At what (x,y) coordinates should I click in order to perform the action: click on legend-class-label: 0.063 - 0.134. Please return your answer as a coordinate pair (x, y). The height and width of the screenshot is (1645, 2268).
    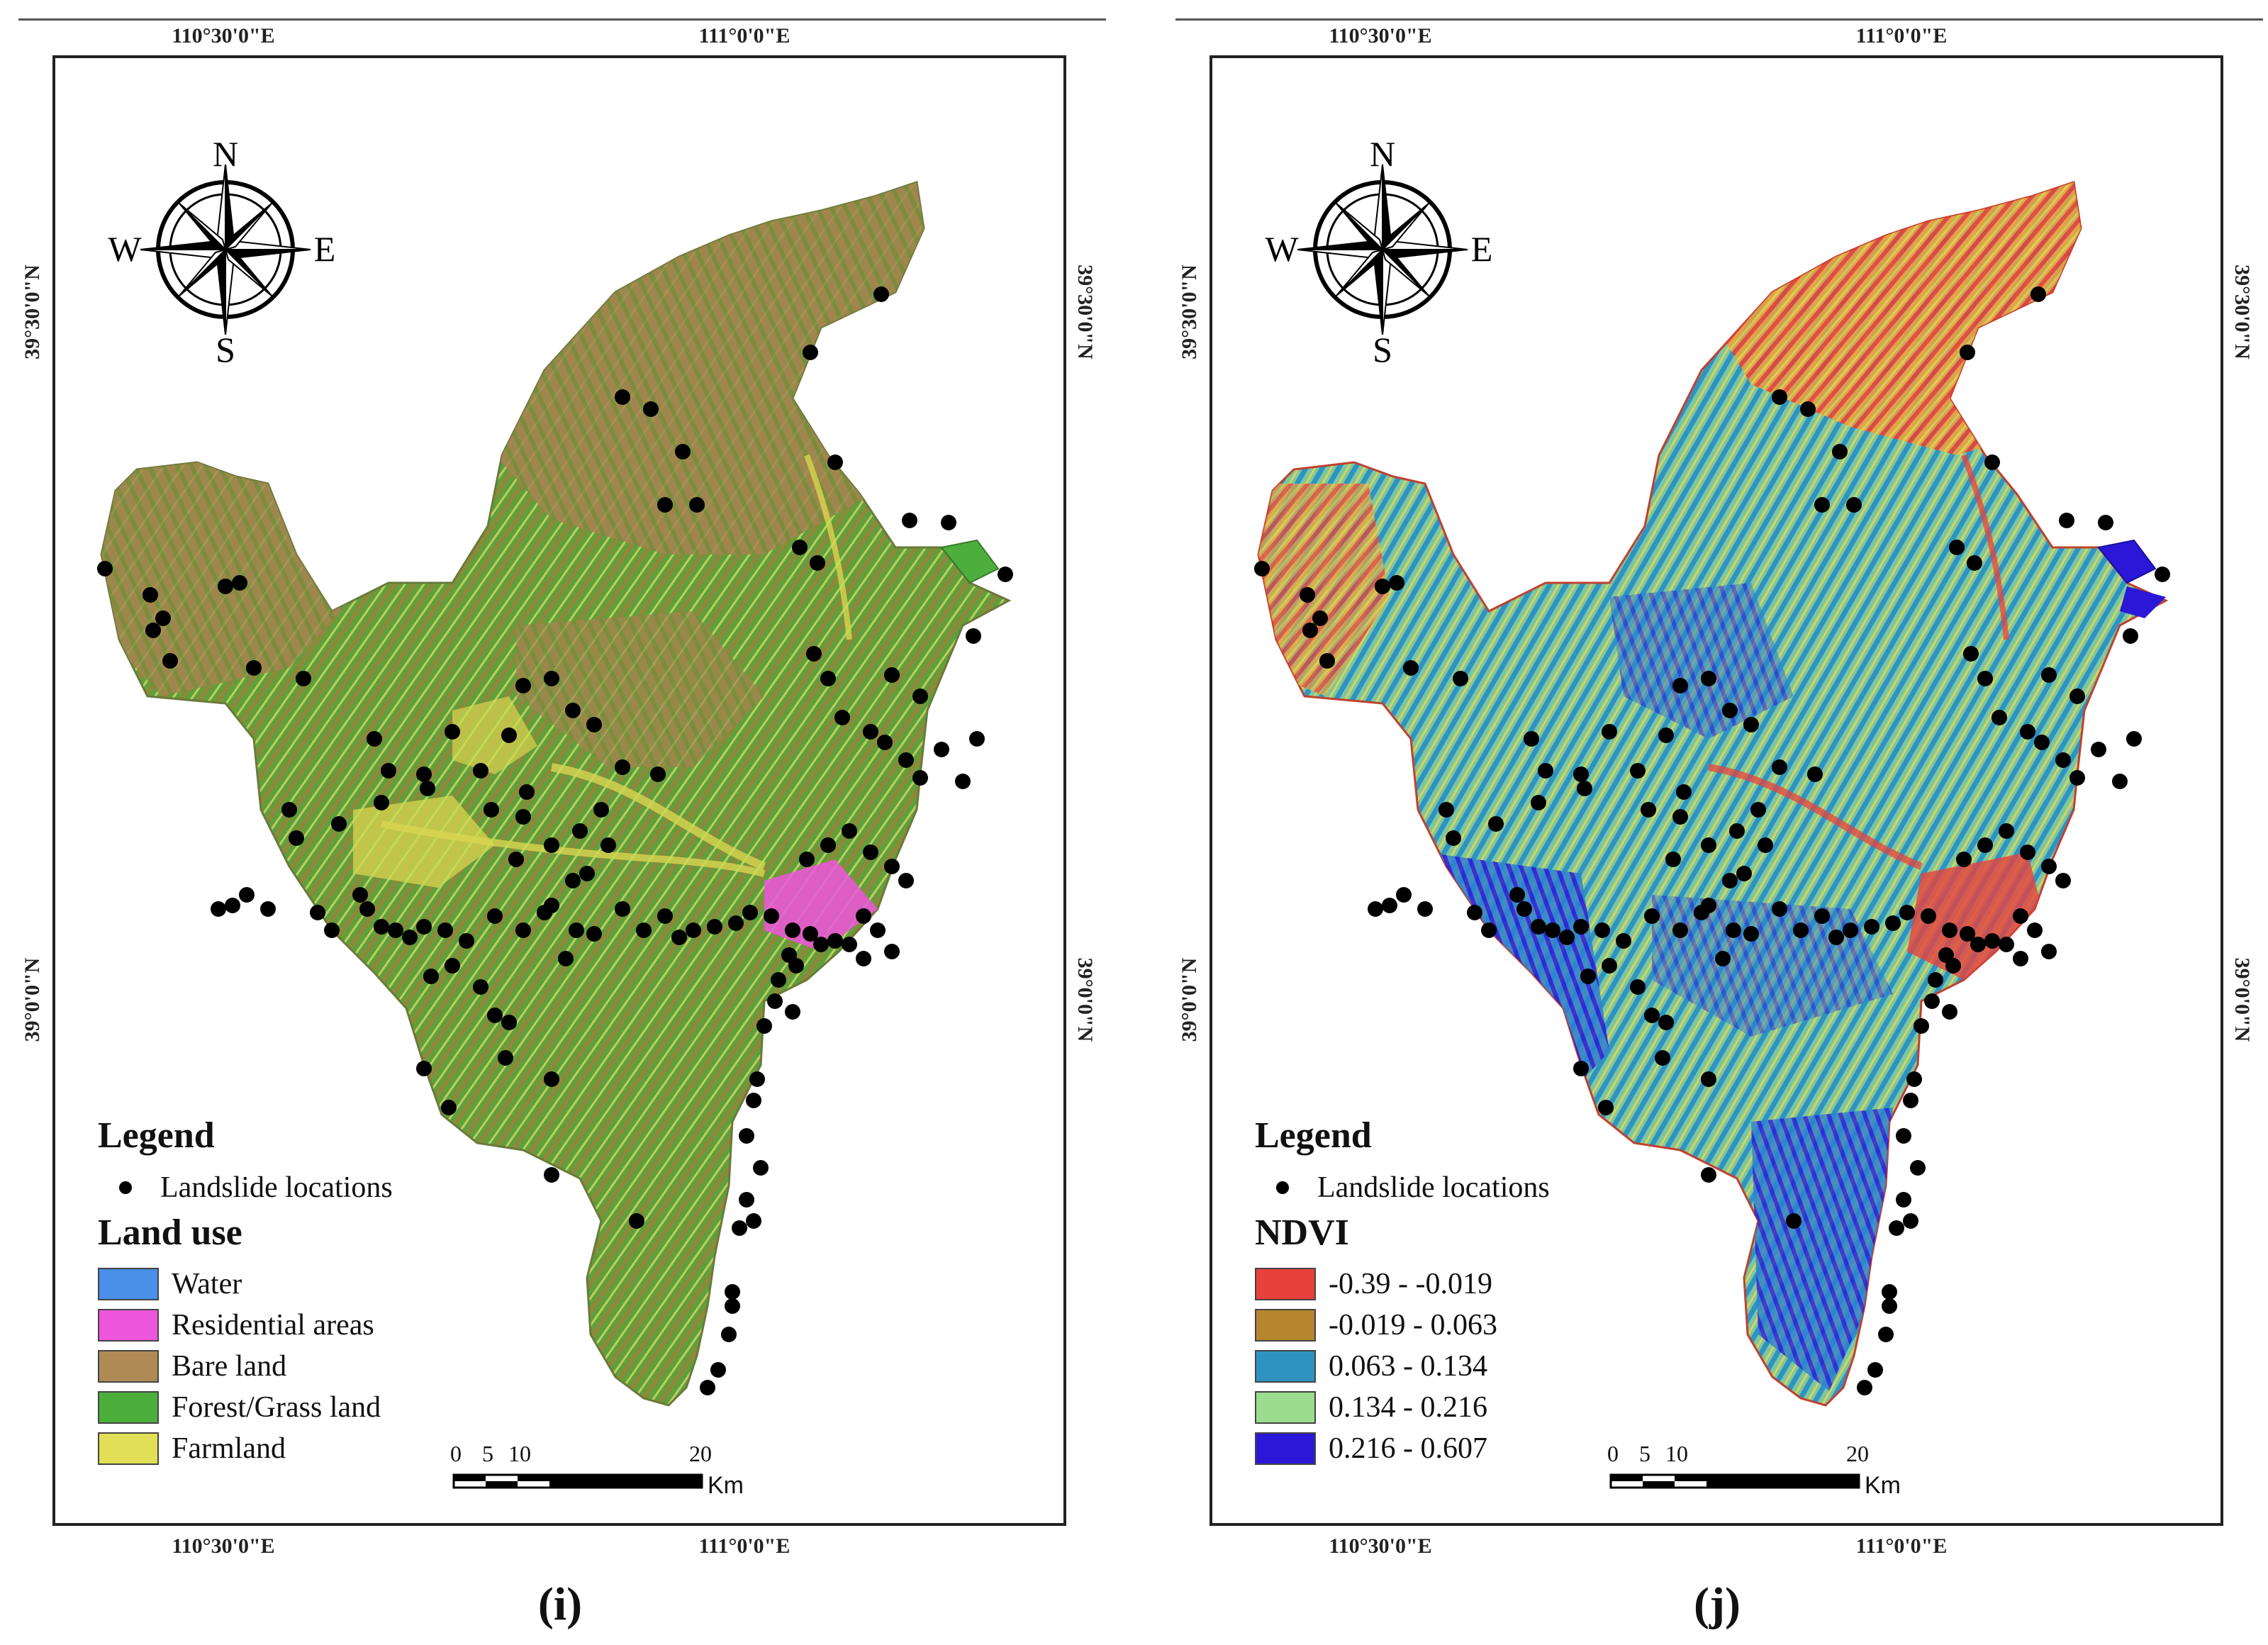
    Looking at the image, I should click on (1408, 1366).